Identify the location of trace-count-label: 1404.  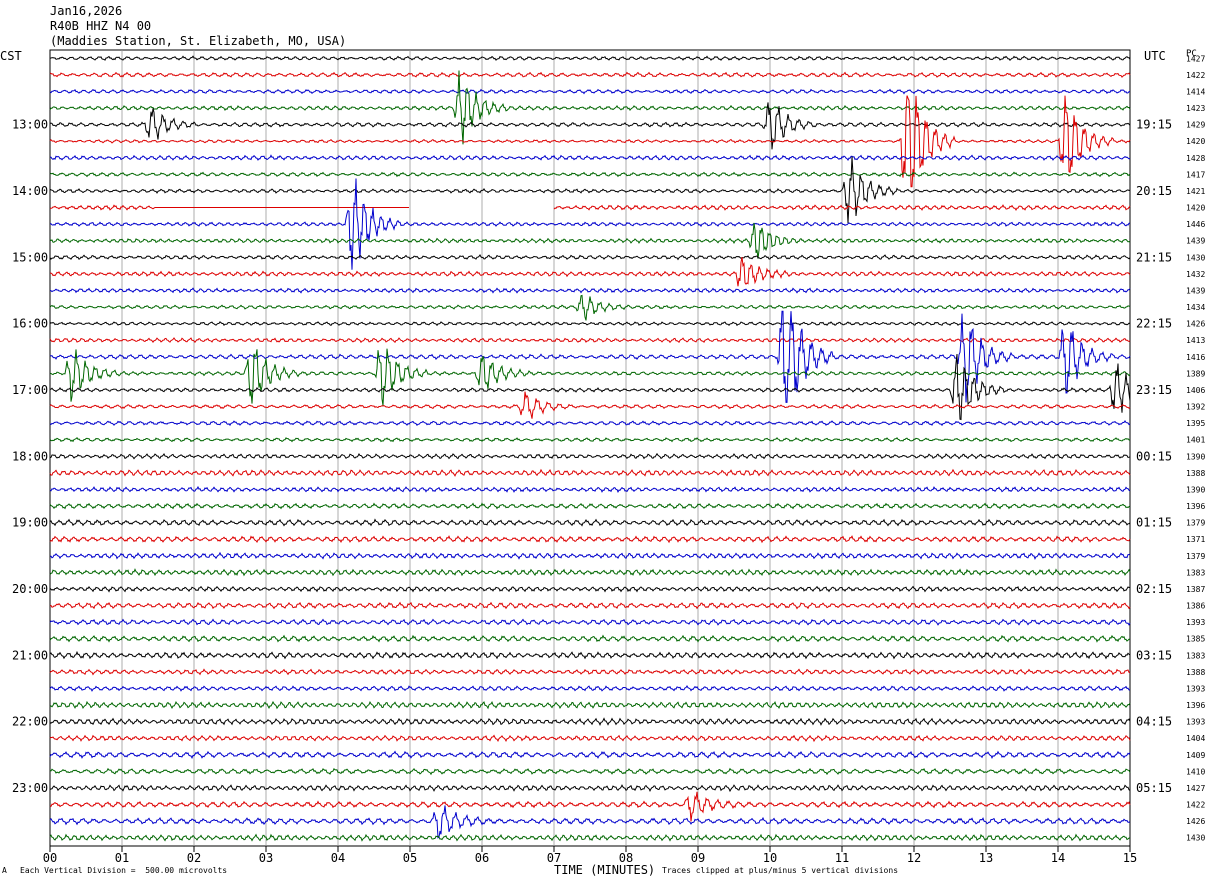
(1195, 738).